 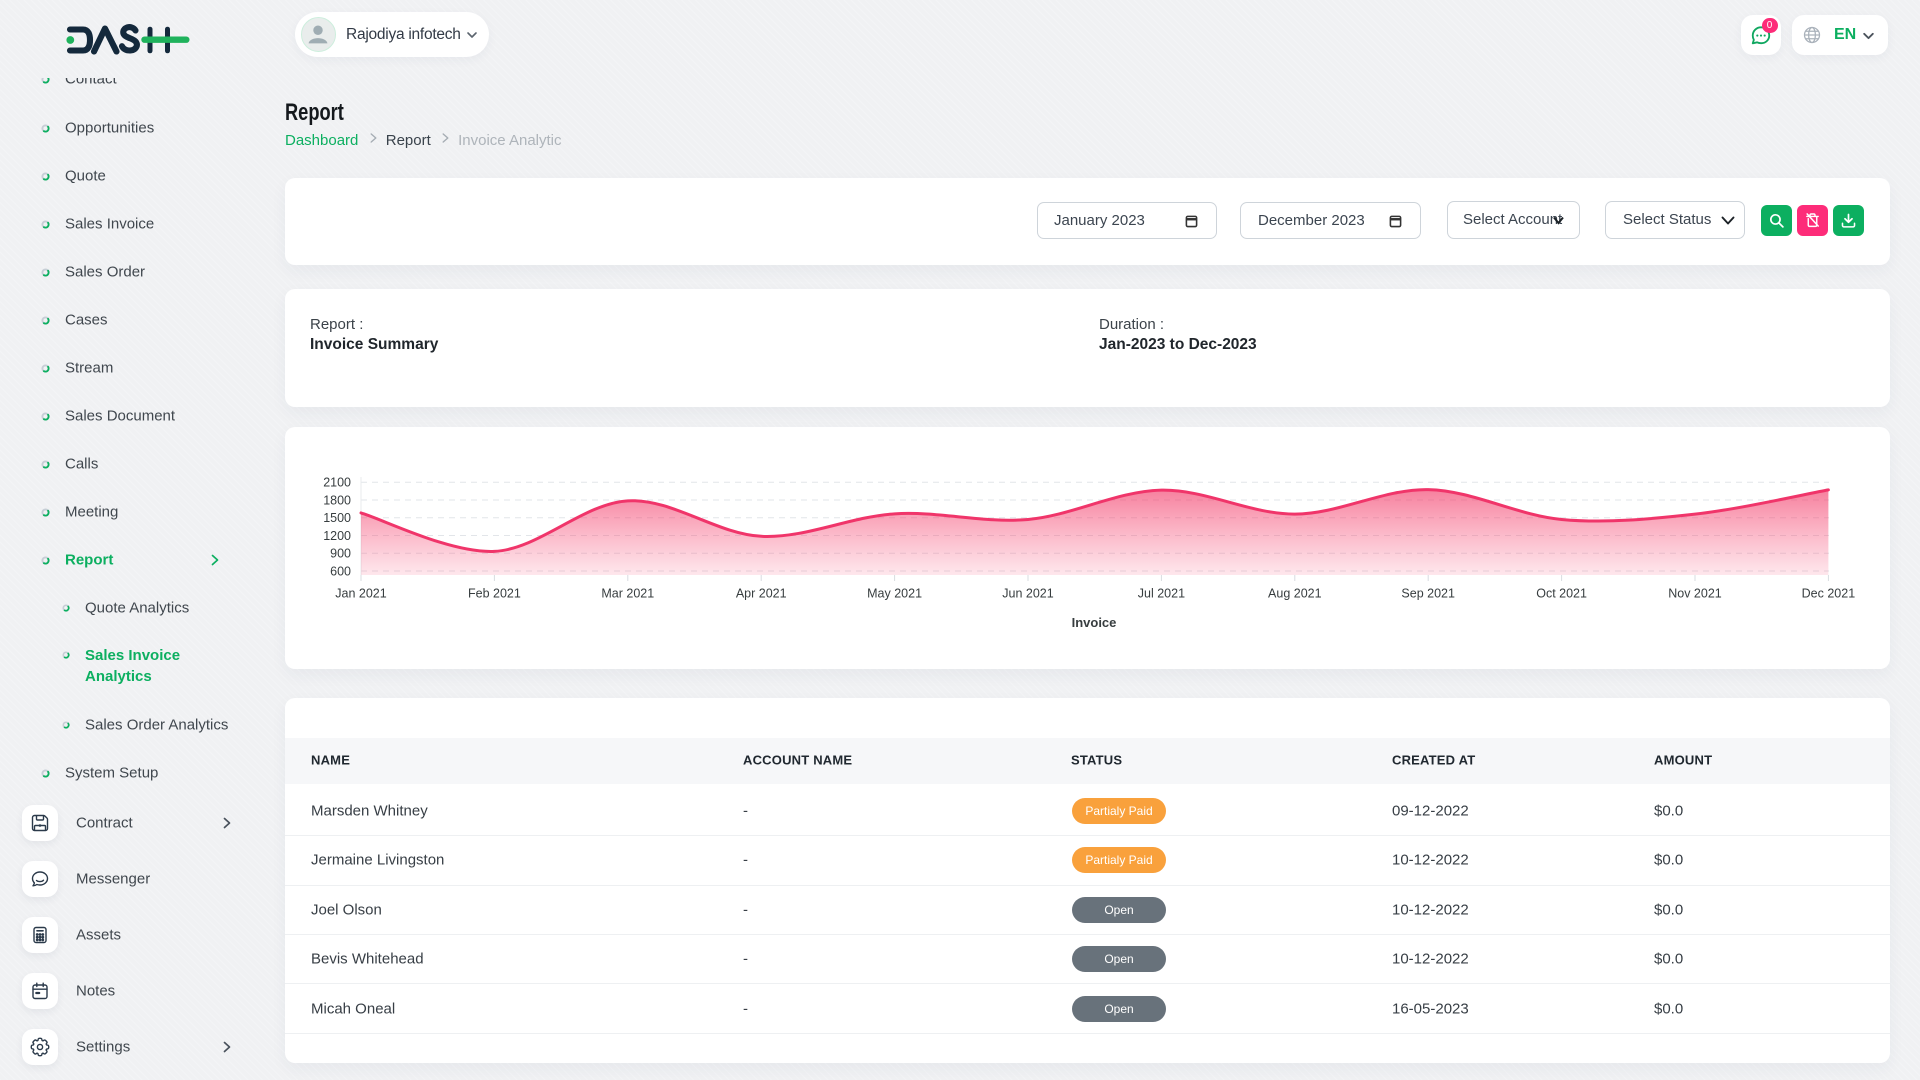 What do you see at coordinates (360, 594) in the screenshot?
I see `svg-text: Jan 2021` at bounding box center [360, 594].